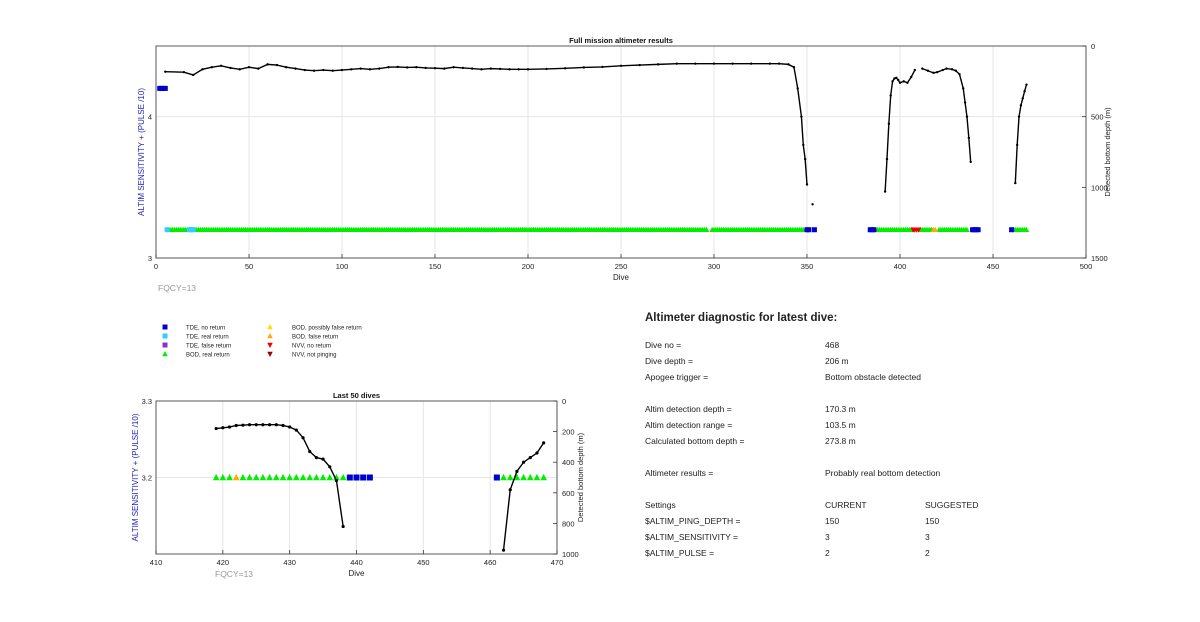 This screenshot has height=622, width=1200. I want to click on x-tick-label: 460, so click(490, 562).